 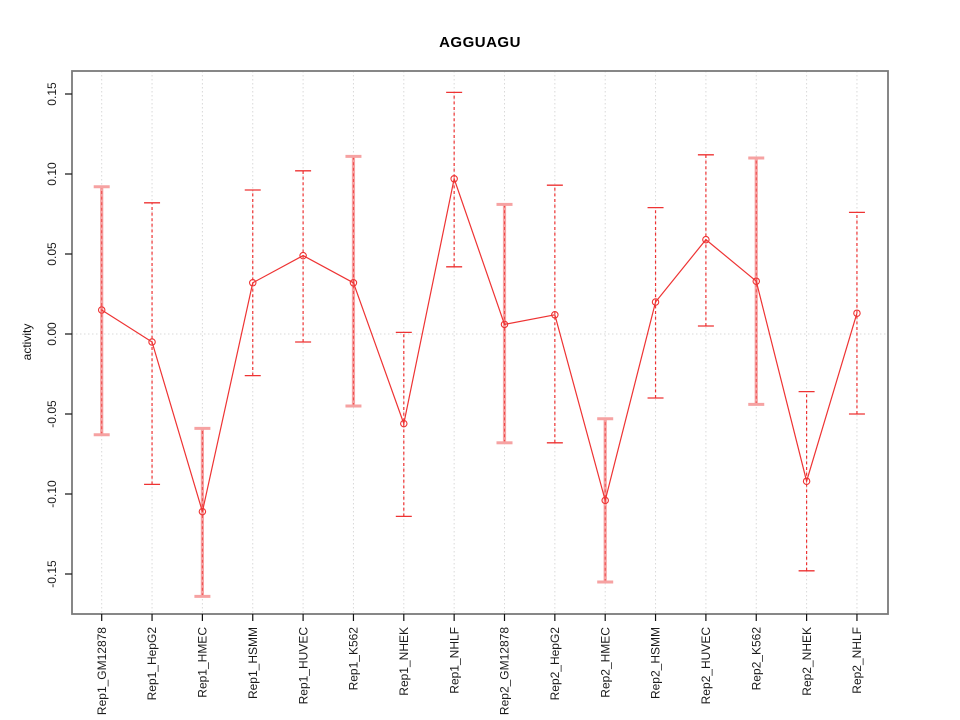 I want to click on x-tick-label: Rep1_GM12878, so click(x=102, y=671).